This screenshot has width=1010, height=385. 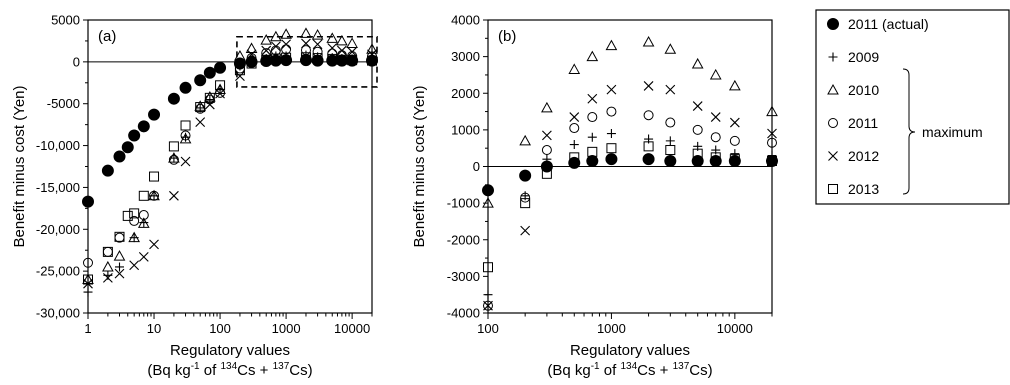 What do you see at coordinates (63, 103) in the screenshot?
I see `panel-a-y-tick-label: -5000` at bounding box center [63, 103].